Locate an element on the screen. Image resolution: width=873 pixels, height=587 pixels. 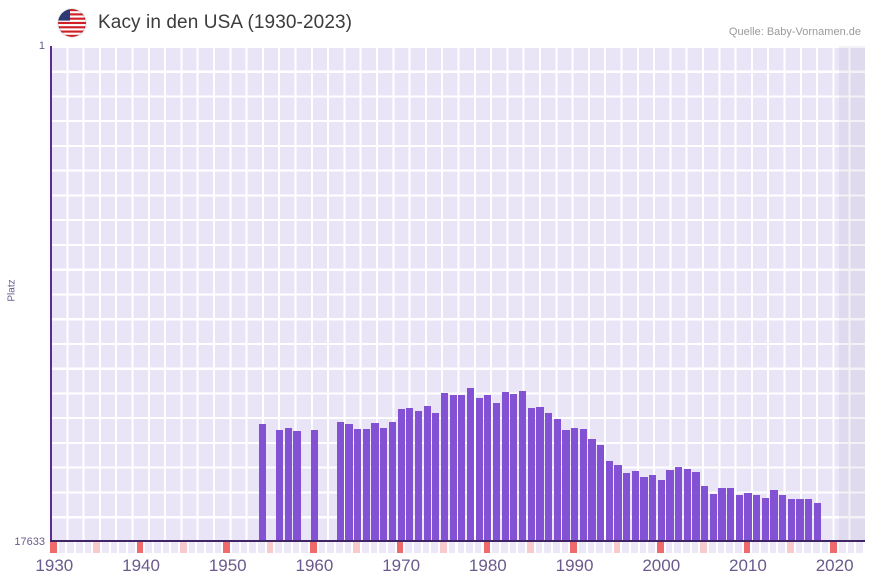
x-axis-label: 1930 is located at coordinates (54, 565).